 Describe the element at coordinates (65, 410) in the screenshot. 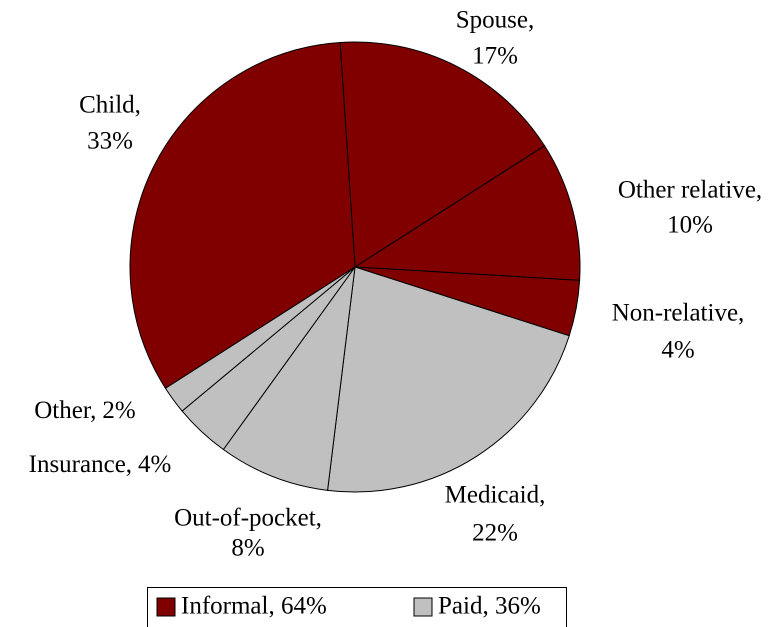

I see `slice-name: Other,` at that location.